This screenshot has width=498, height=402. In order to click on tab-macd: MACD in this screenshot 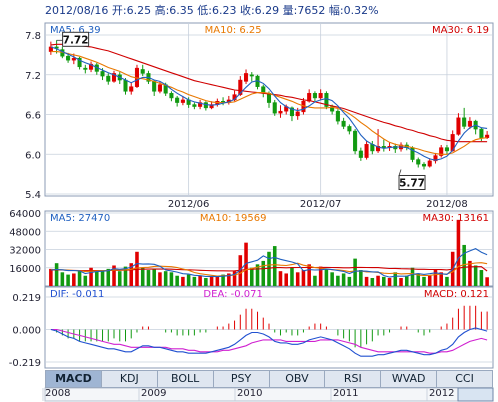, I will do `click(74, 379)`.